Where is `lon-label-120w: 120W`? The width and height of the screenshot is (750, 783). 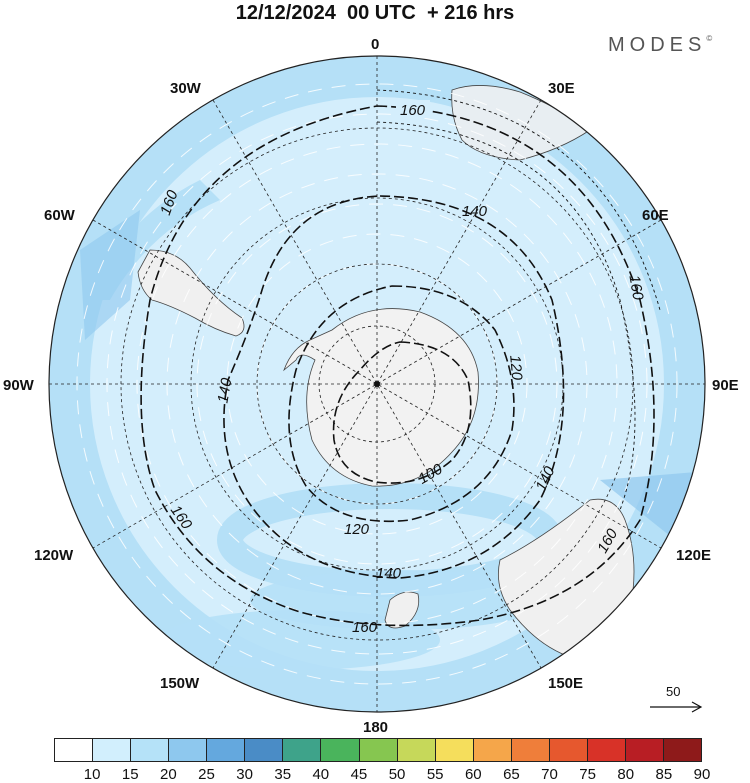 lon-label-120w: 120W is located at coordinates (54, 555).